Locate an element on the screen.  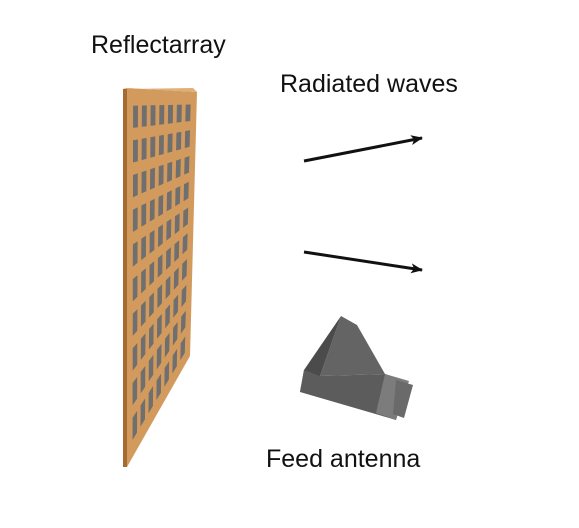
reflectarray-patch-grid is located at coordinates (161, 272).